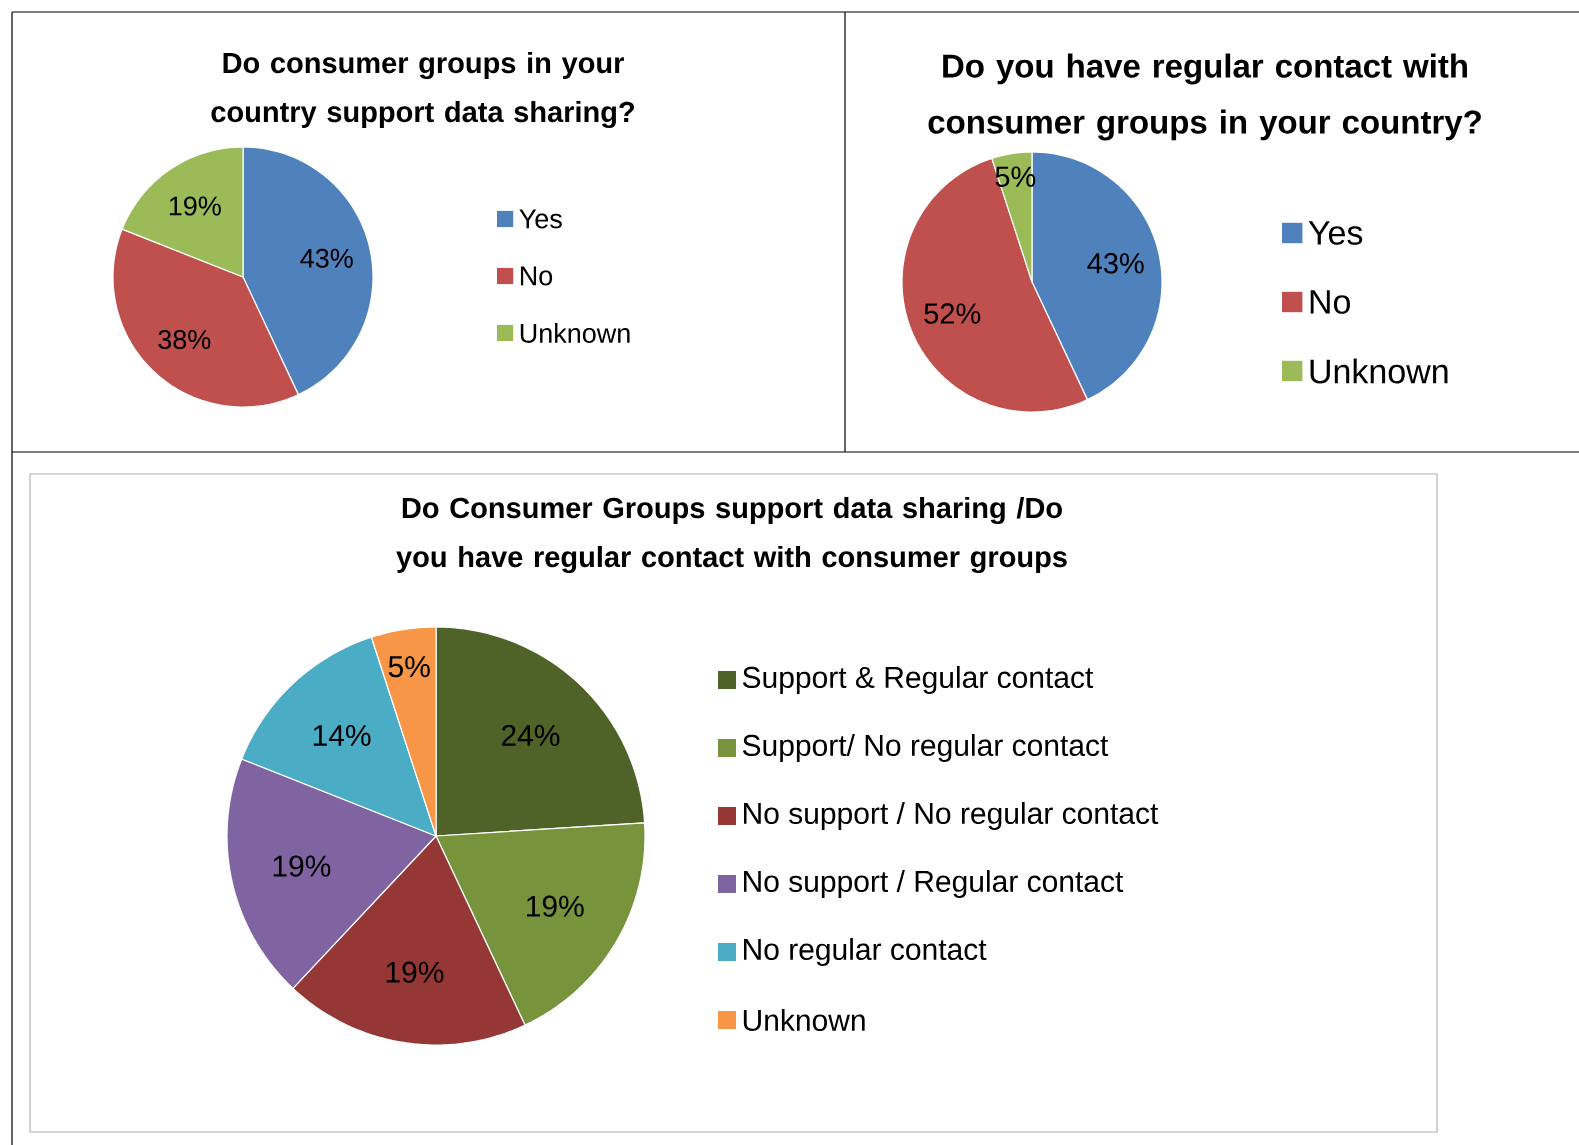 This screenshot has height=1145, width=1579. Describe the element at coordinates (530, 735) in the screenshot. I see `data-label: 24%` at that location.